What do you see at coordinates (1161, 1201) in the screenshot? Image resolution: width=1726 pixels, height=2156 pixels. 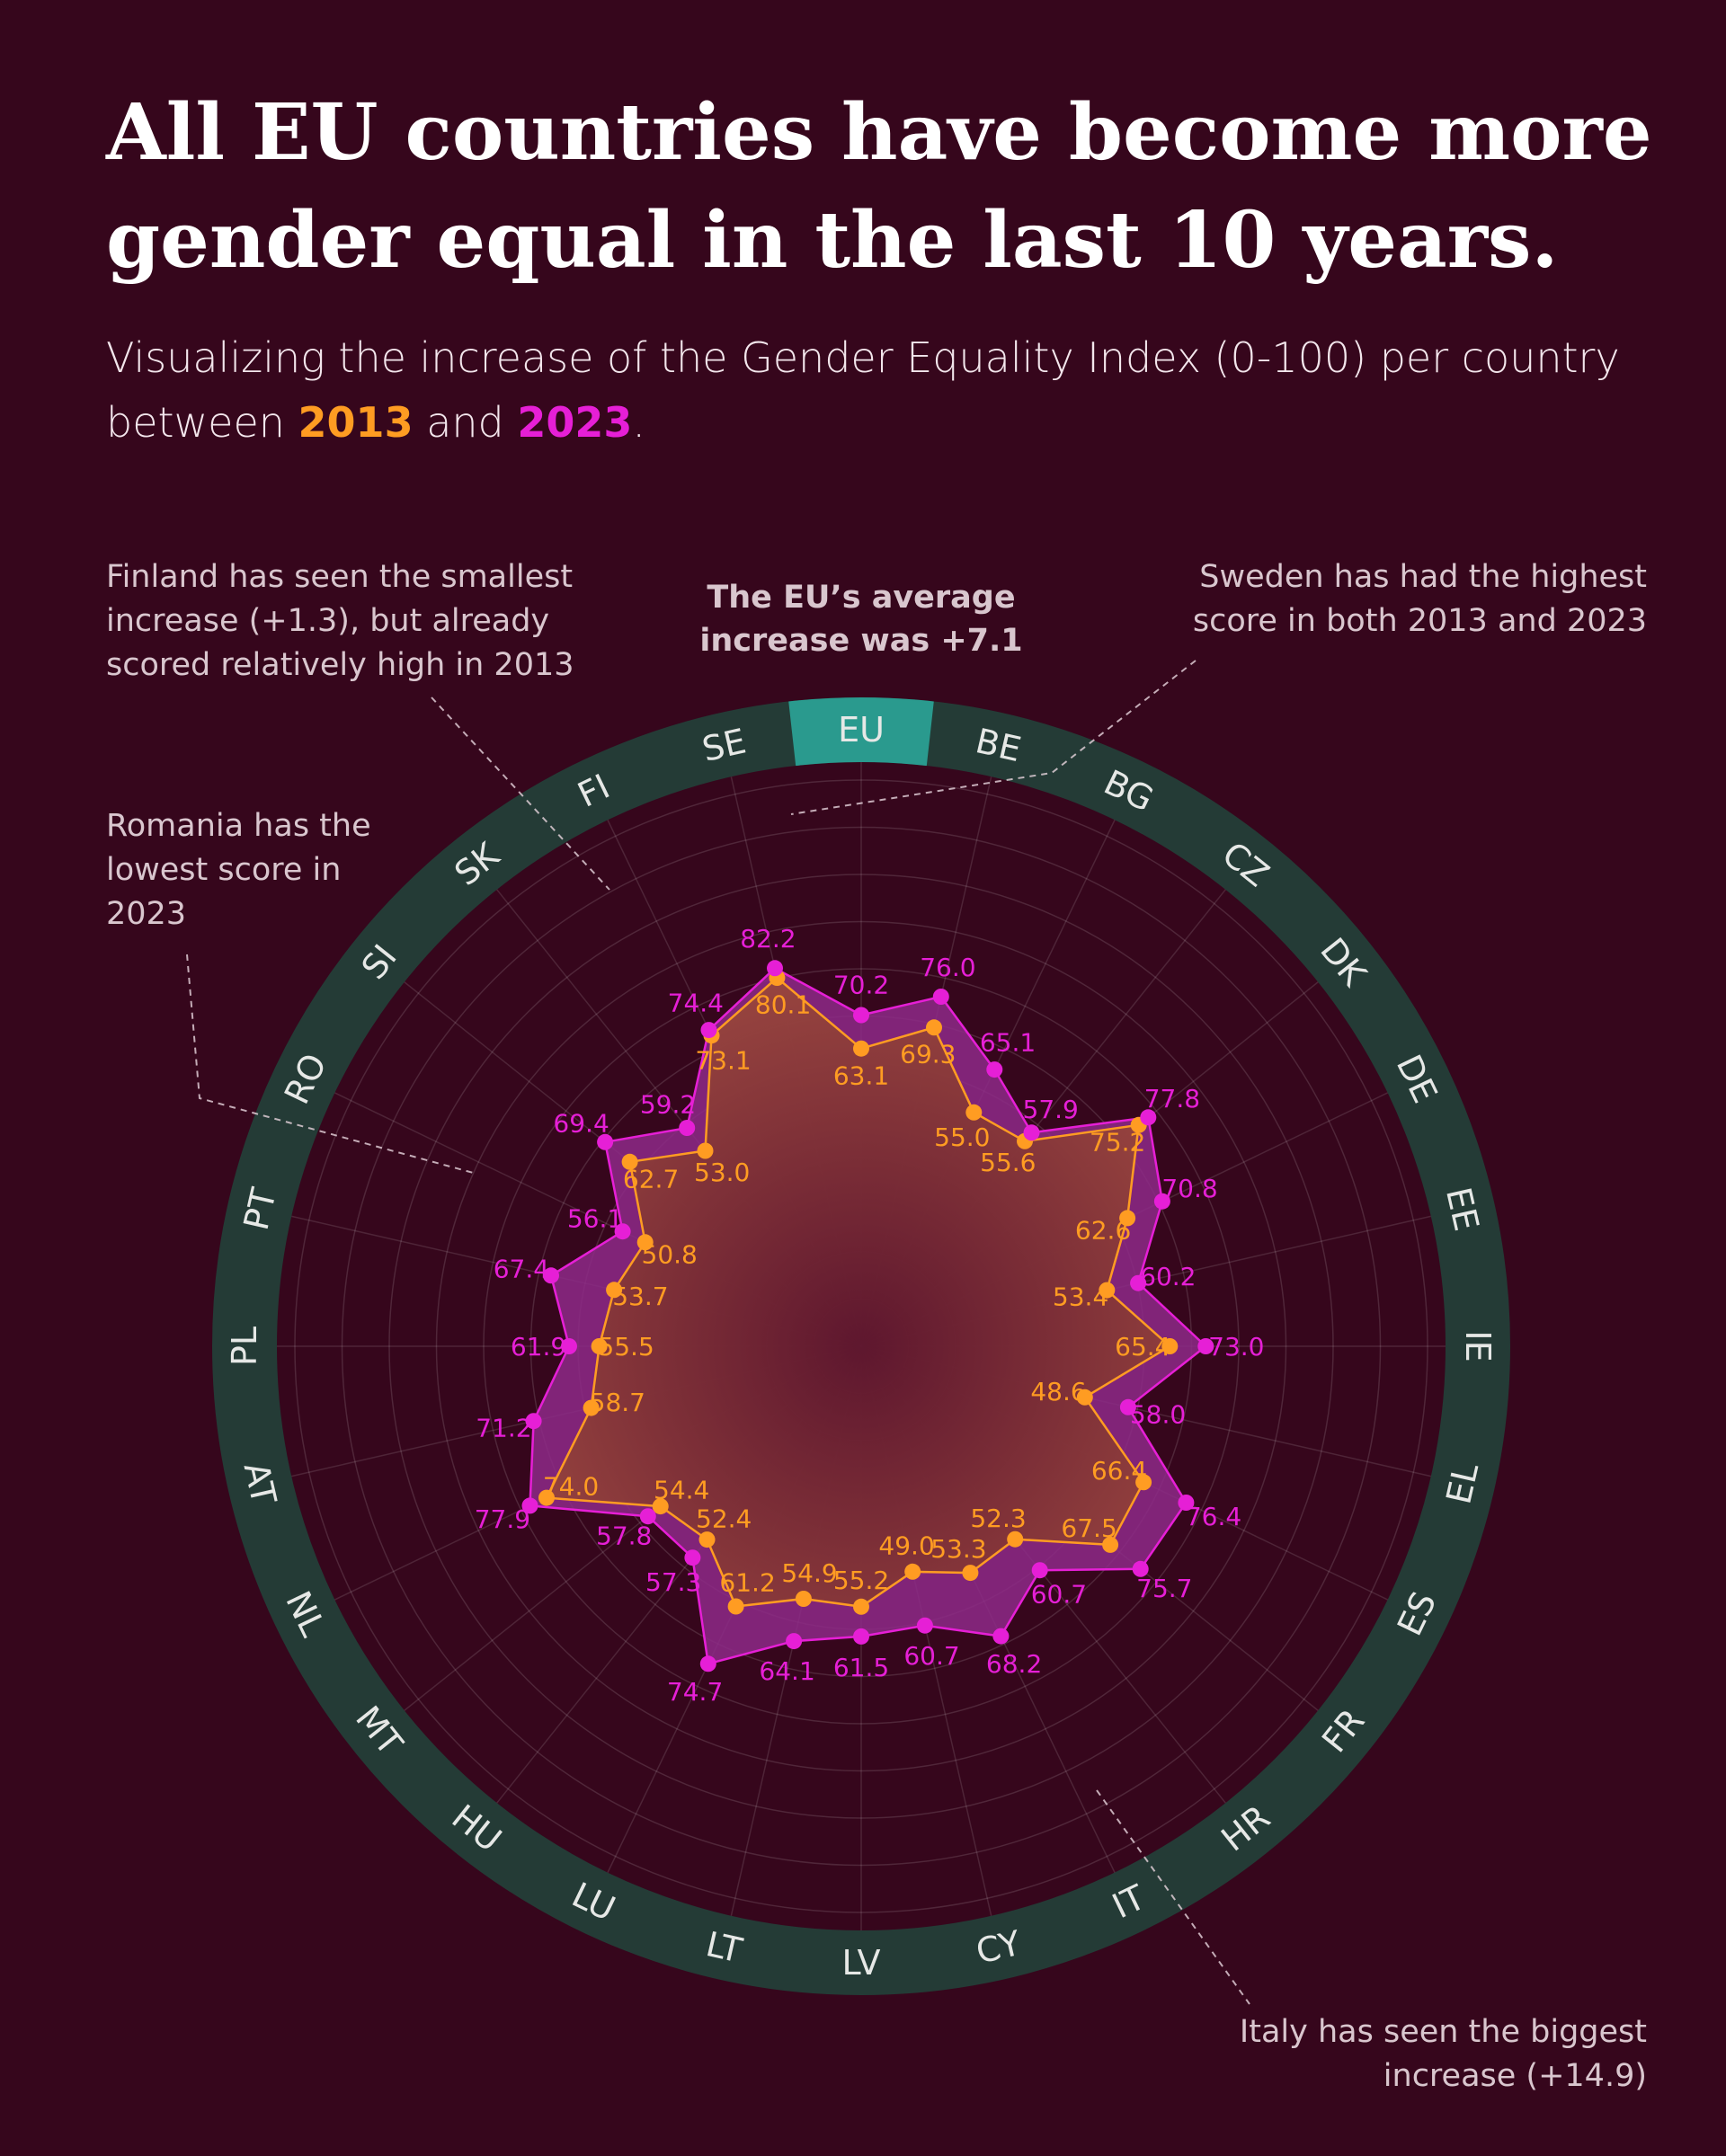 I see `point-2023-de` at bounding box center [1161, 1201].